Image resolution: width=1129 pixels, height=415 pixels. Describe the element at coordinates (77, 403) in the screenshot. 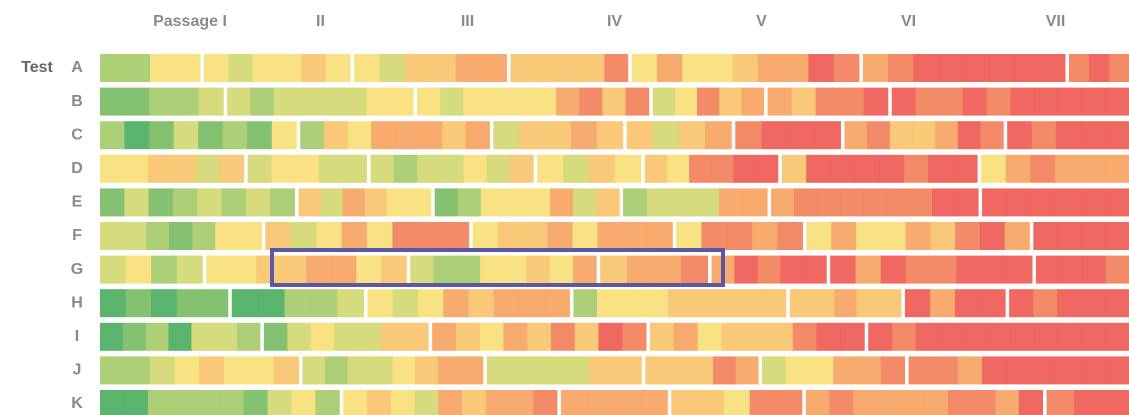

I see `row-label: K` at that location.